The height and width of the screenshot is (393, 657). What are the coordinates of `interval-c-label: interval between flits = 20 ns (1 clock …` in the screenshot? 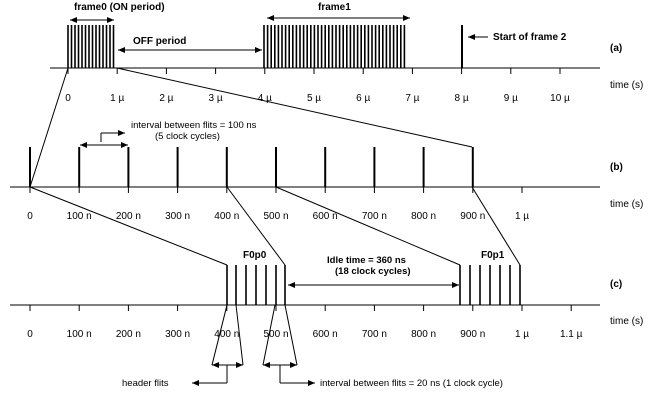 It's located at (411, 383).